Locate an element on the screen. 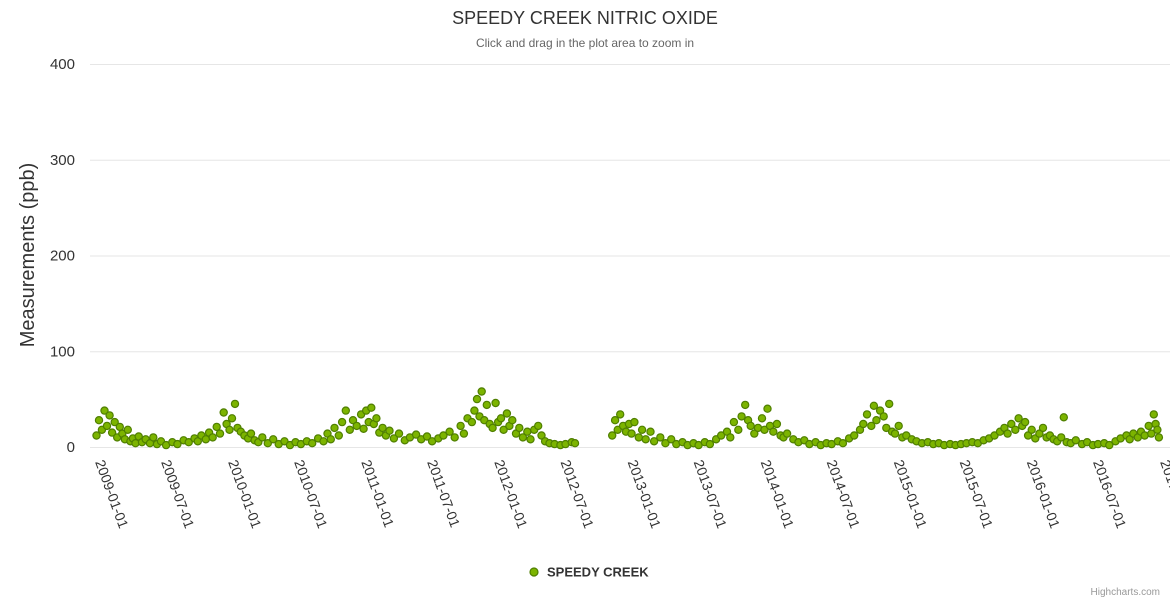  highcharts-credit-link: Highcharts.com is located at coordinates (1125, 592).